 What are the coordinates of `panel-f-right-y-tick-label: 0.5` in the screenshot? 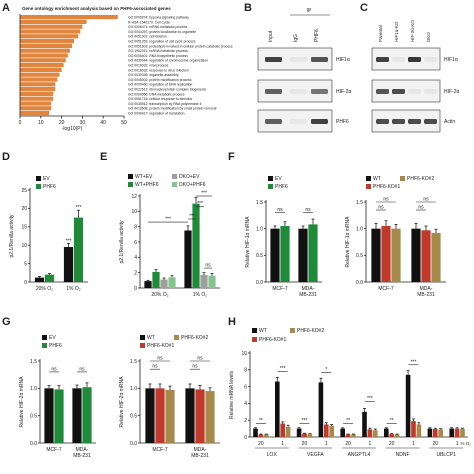 It's located at (359, 256).